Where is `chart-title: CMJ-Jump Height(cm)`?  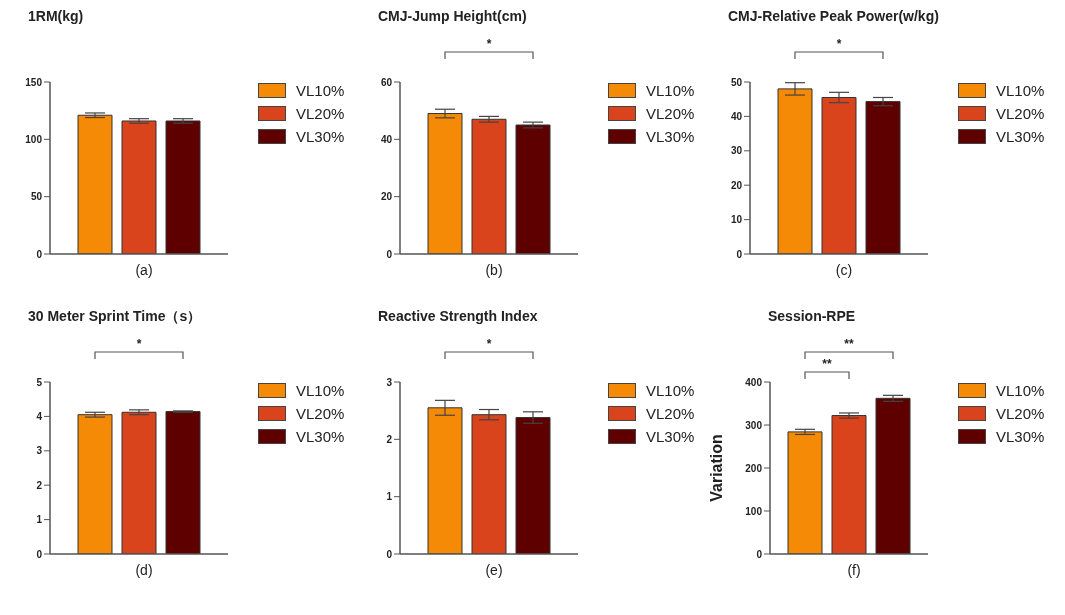 chart-title: CMJ-Jump Height(cm) is located at coordinates (452, 17).